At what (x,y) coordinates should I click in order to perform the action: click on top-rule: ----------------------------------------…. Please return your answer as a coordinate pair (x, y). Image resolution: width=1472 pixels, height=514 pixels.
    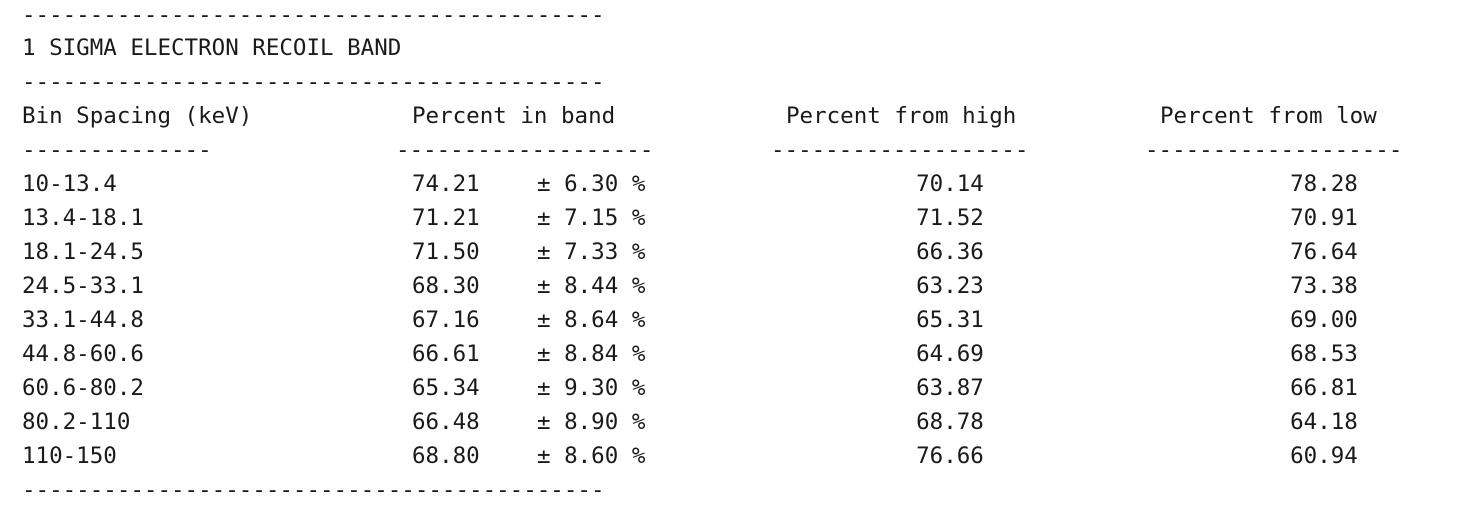
    Looking at the image, I should click on (313, 15).